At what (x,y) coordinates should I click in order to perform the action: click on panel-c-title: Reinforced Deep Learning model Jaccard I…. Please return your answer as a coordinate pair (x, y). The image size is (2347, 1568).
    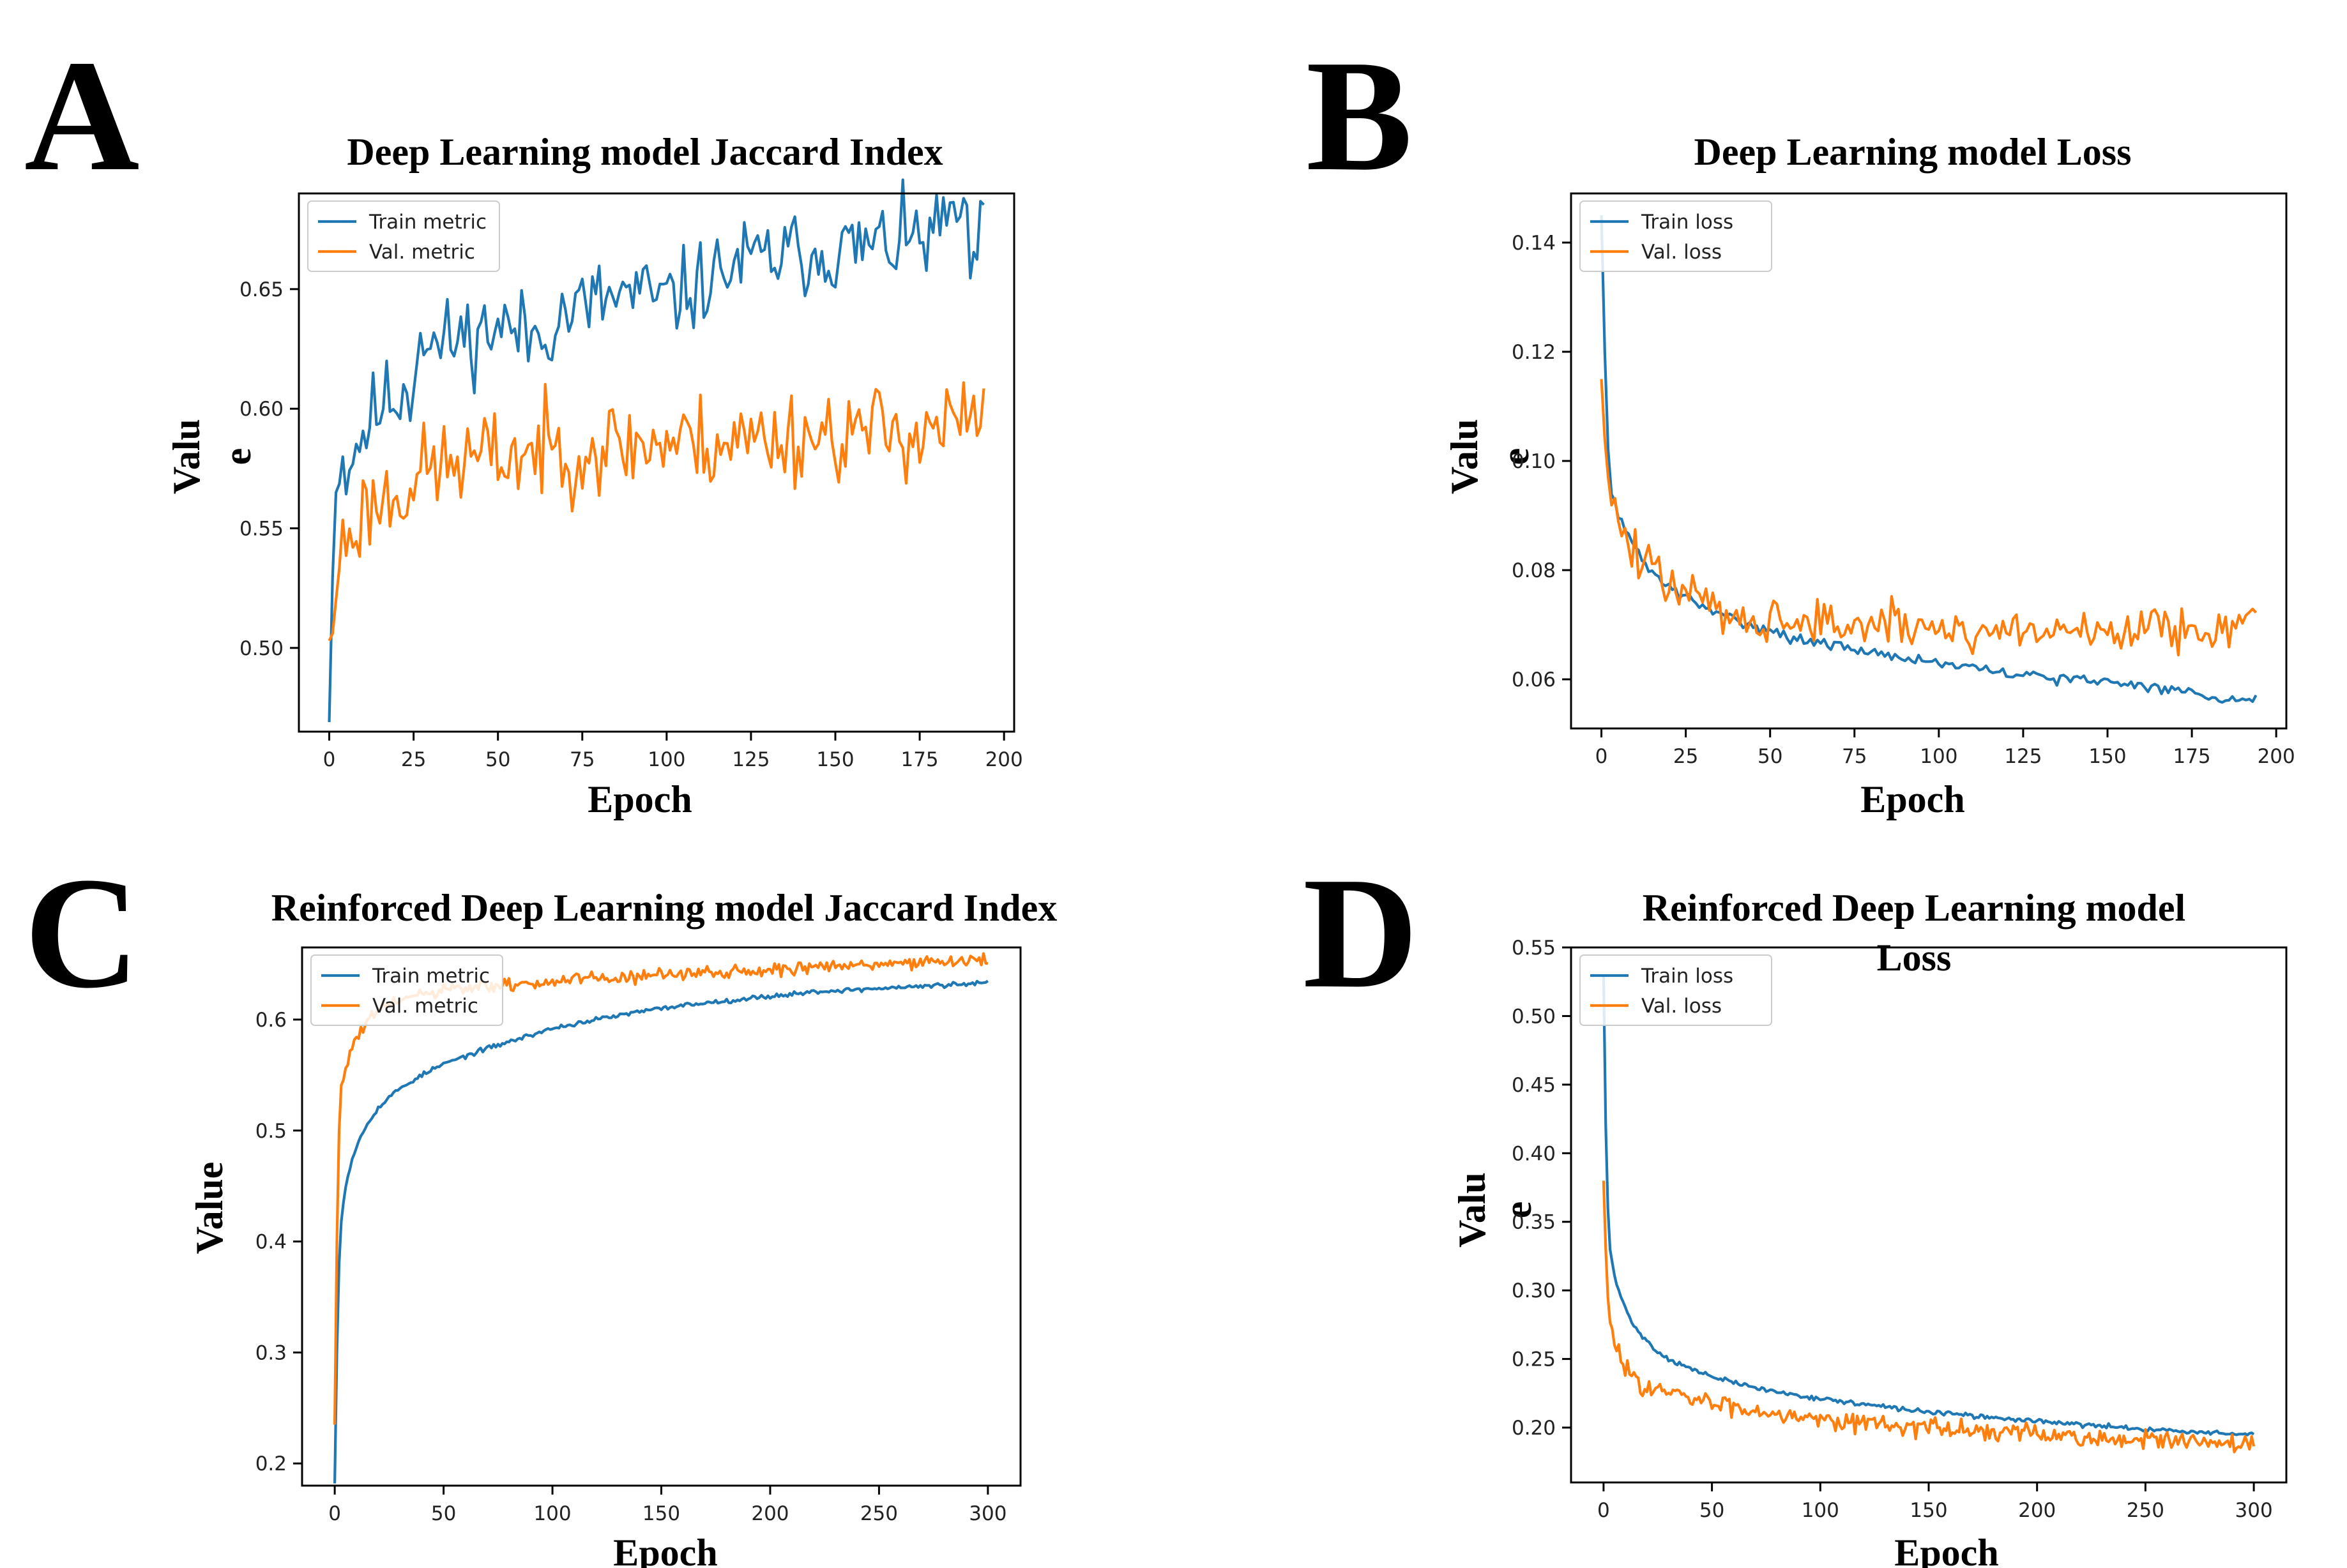
    Looking at the image, I should click on (664, 908).